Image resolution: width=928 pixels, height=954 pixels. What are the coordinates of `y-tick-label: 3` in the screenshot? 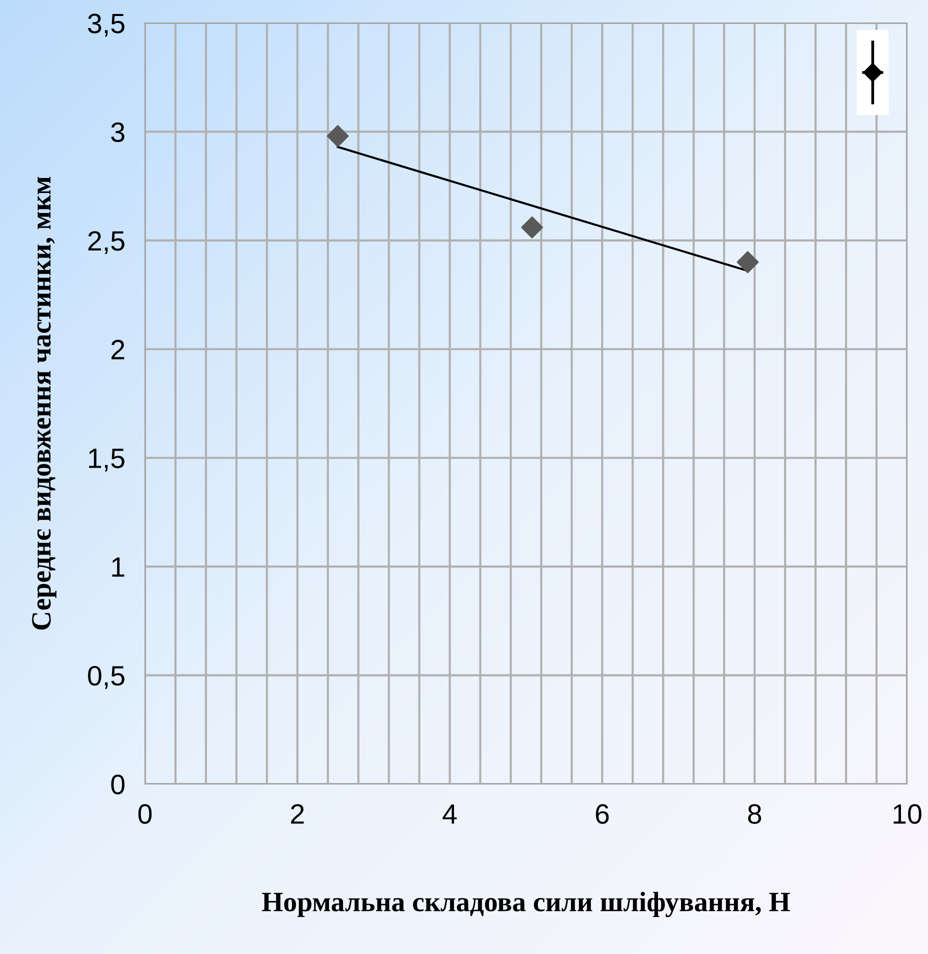 It's located at (117, 132).